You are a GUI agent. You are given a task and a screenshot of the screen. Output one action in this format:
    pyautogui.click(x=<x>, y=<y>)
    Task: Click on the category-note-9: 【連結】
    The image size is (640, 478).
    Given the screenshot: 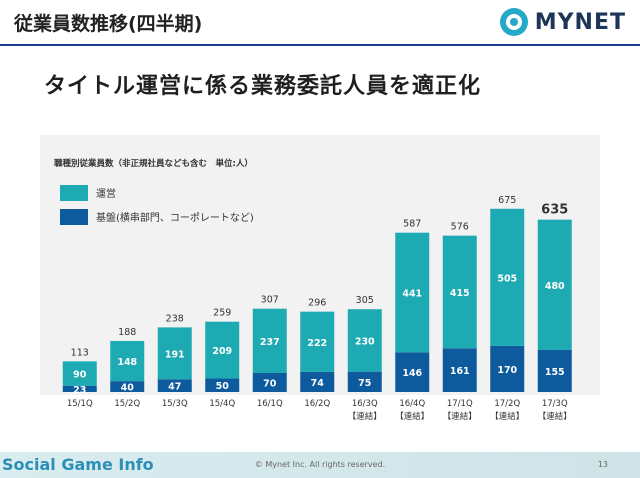 What is the action you would take?
    pyautogui.click(x=507, y=416)
    